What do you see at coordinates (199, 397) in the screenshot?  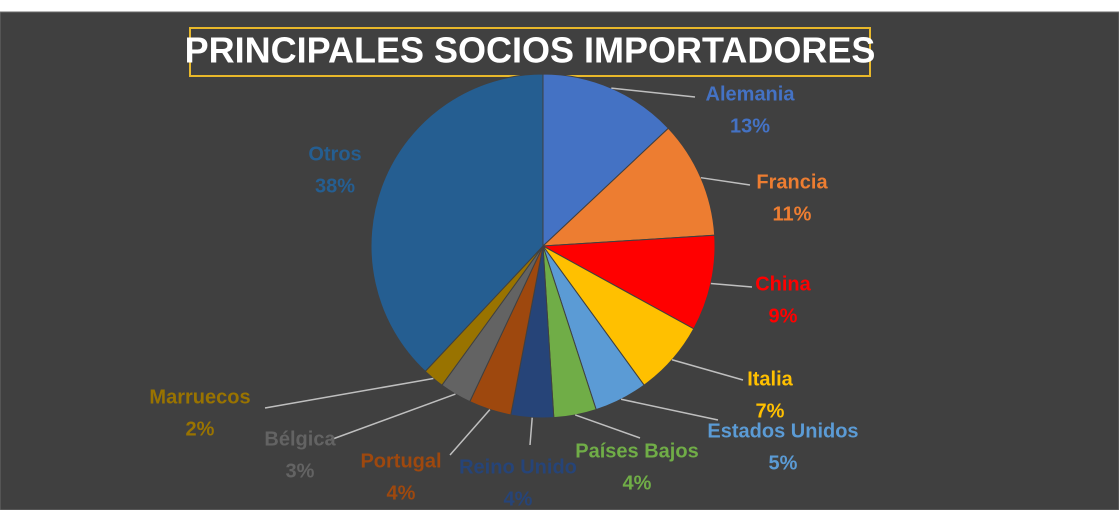 I see `slice-label: Marruecos` at bounding box center [199, 397].